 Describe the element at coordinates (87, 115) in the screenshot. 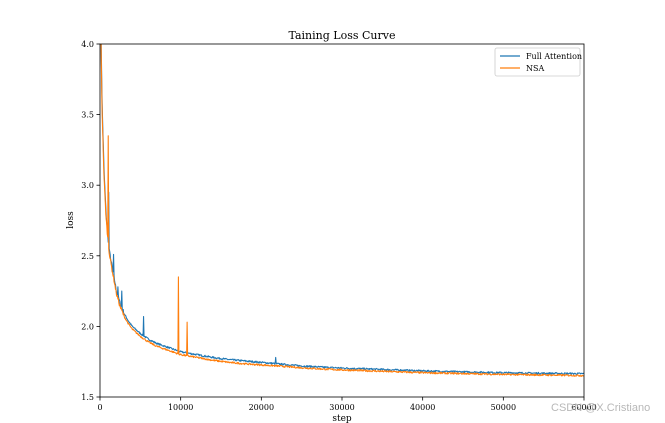

I see `y-tick-label: 3.5` at that location.